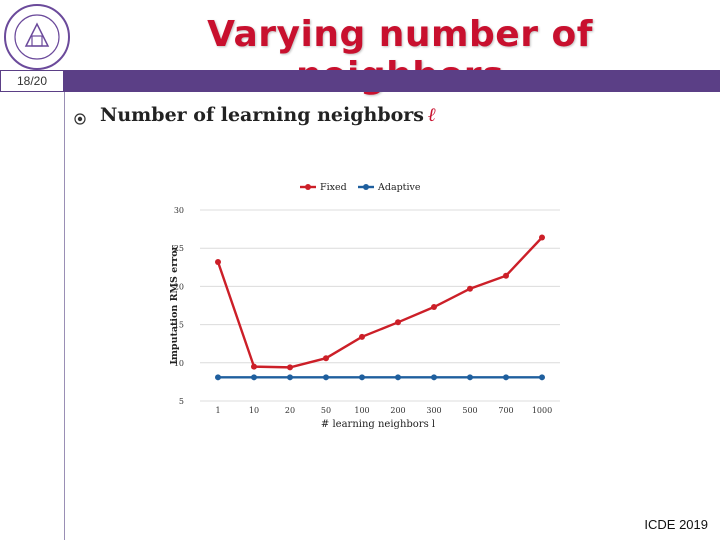 The image size is (720, 540). I want to click on x-tick-label: 1000, so click(542, 410).